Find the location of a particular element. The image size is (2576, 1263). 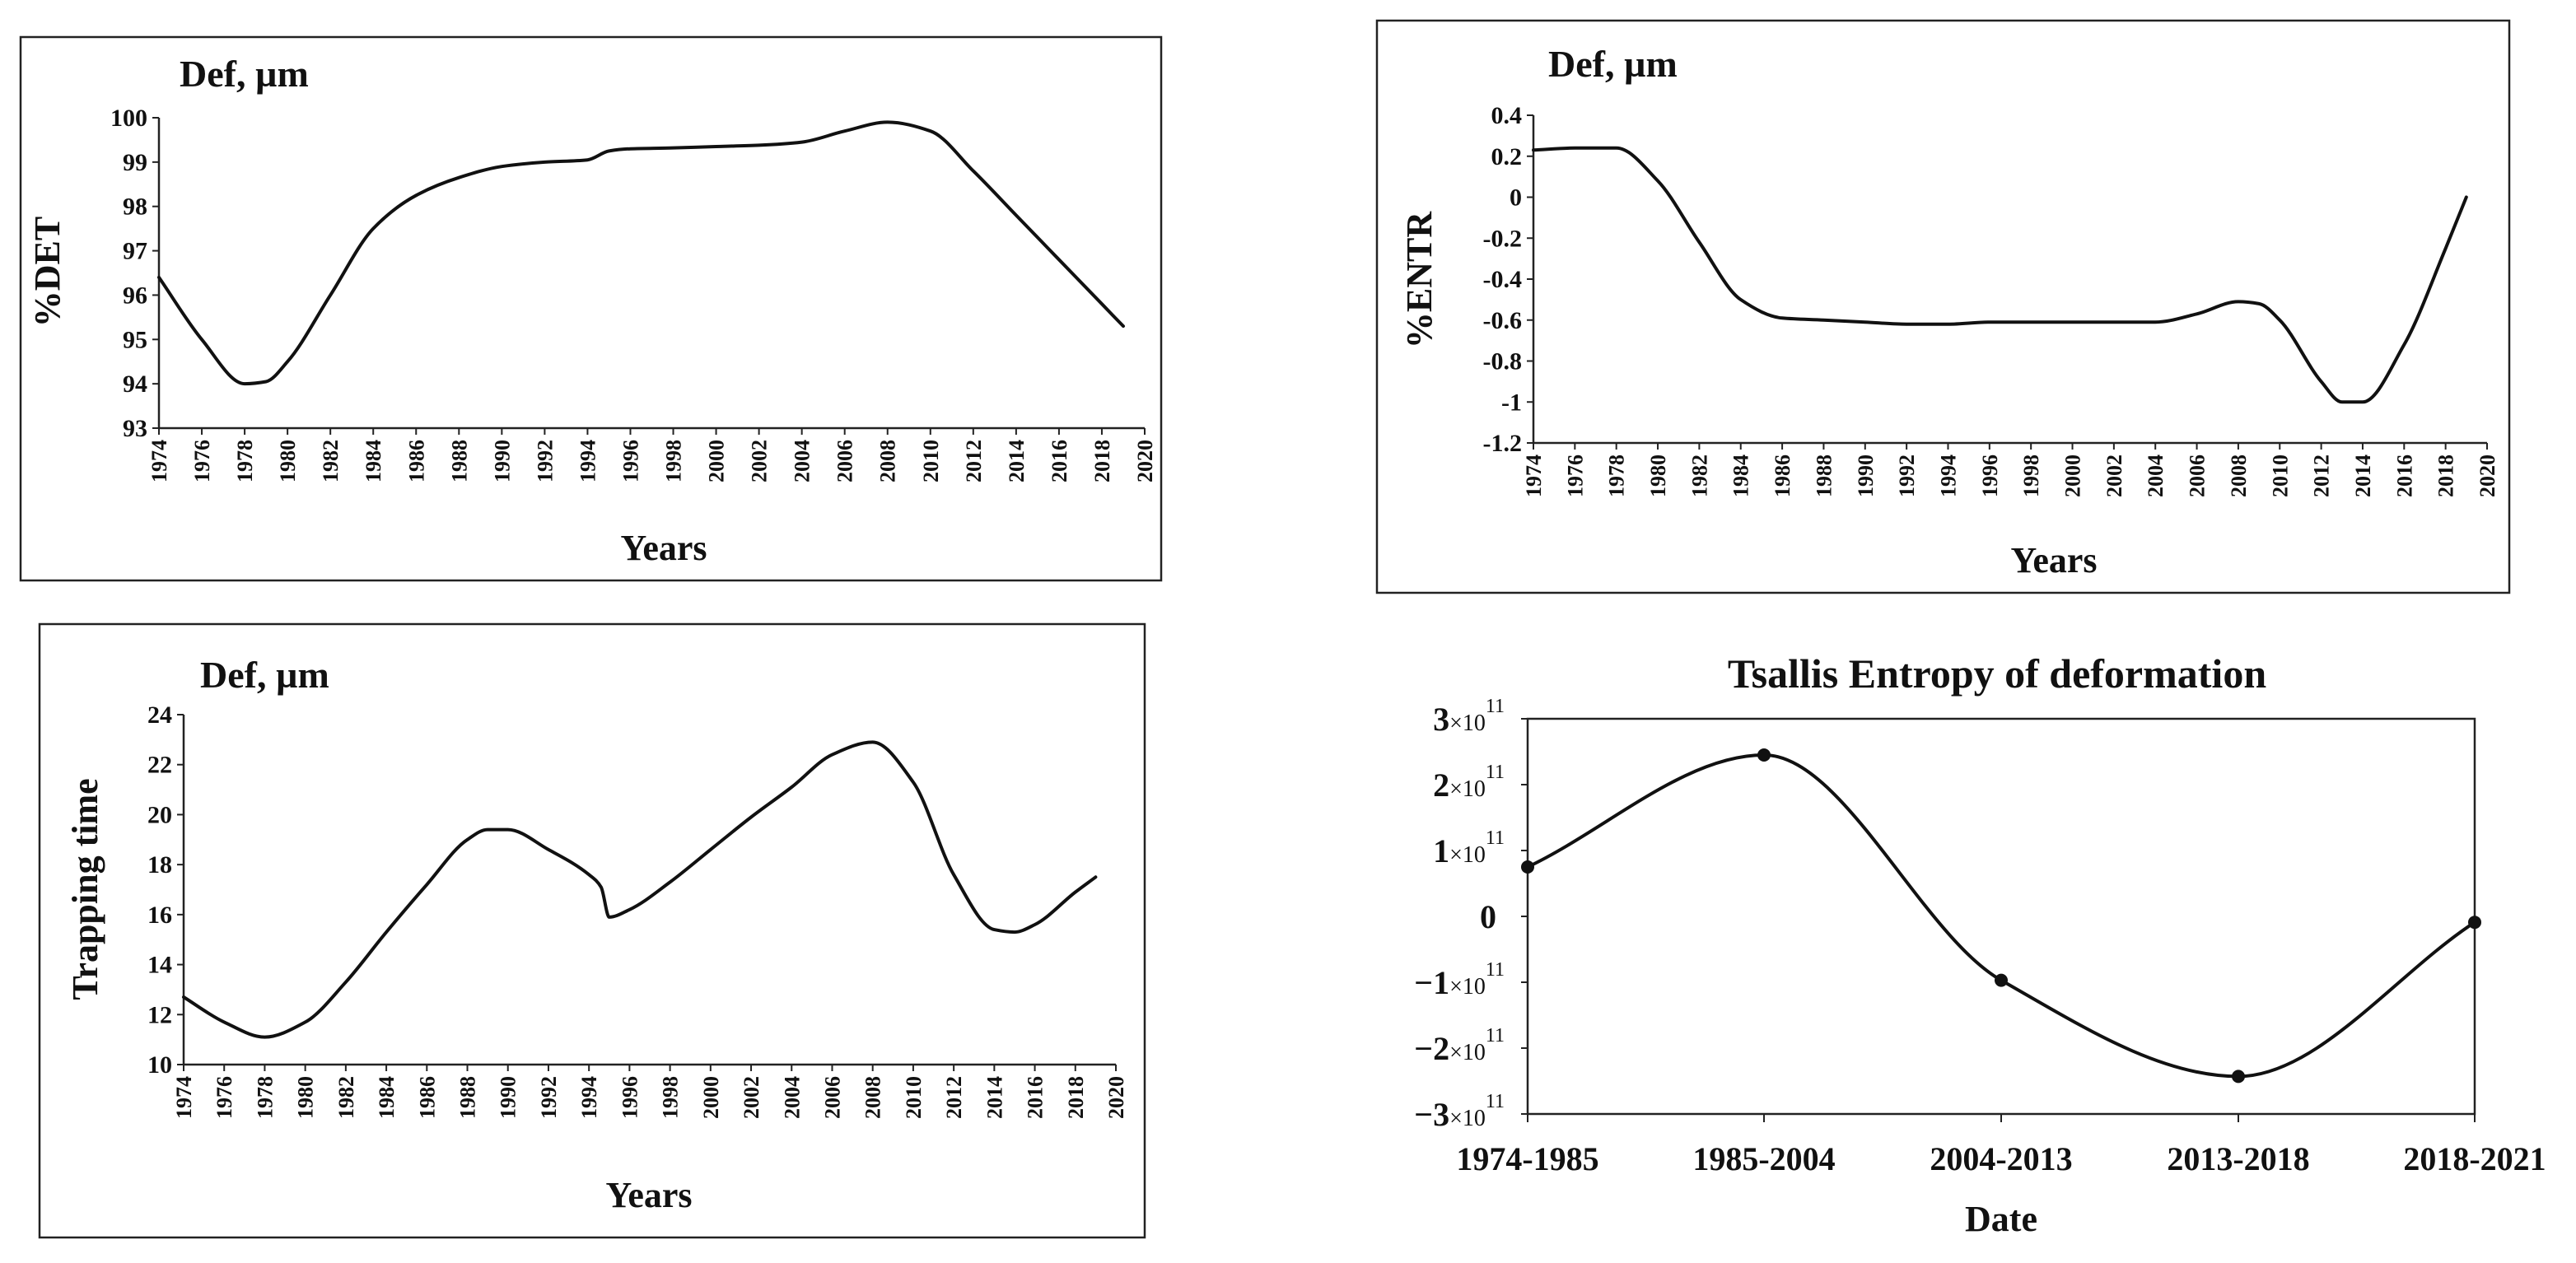

y-tick-label: −2×10¹¹ is located at coordinates (1459, 1046).